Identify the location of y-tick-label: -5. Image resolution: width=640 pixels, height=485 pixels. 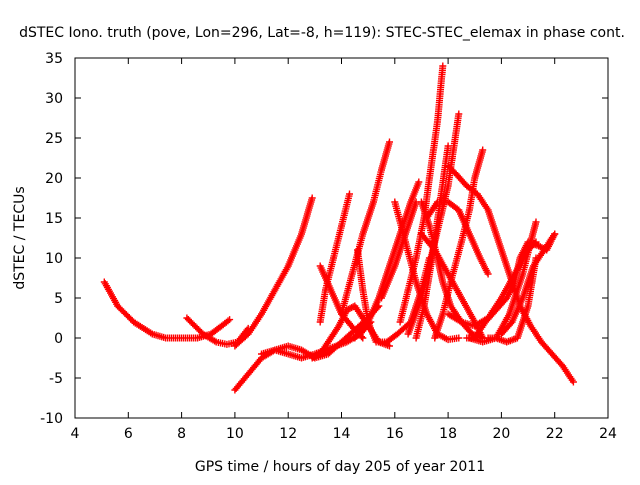
(56, 379).